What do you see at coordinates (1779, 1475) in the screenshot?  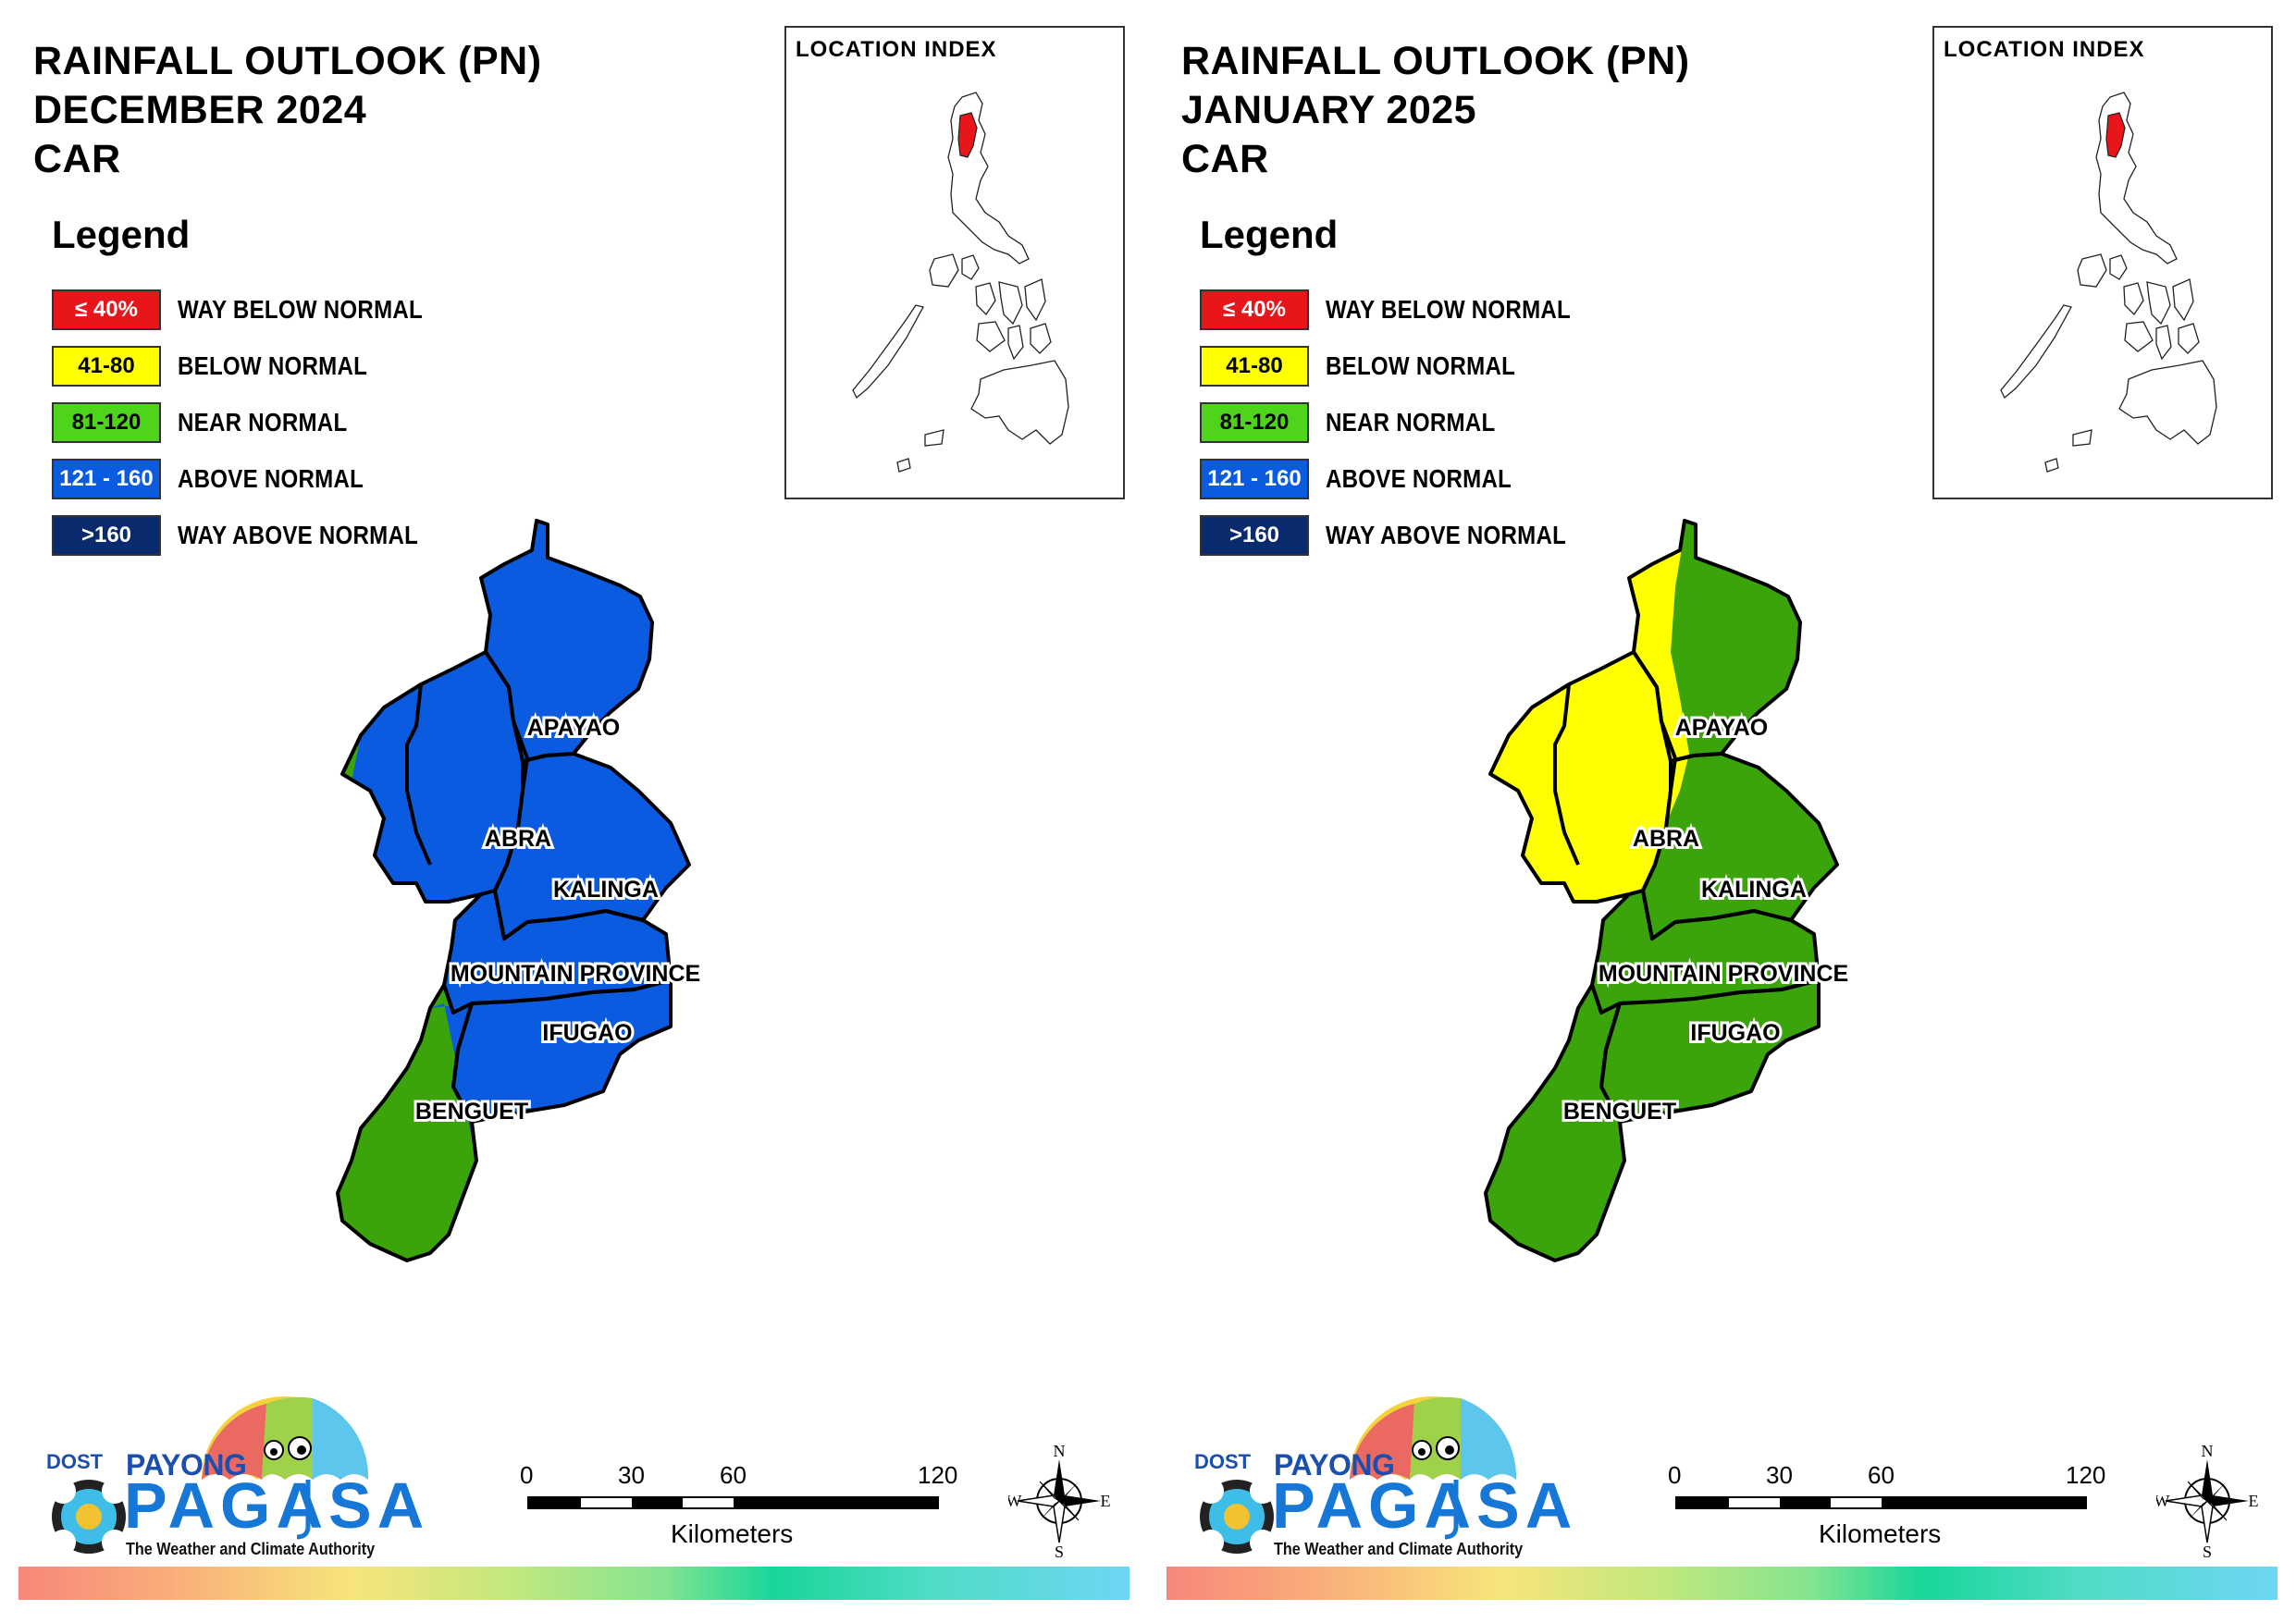 I see `scale-tick: 30` at bounding box center [1779, 1475].